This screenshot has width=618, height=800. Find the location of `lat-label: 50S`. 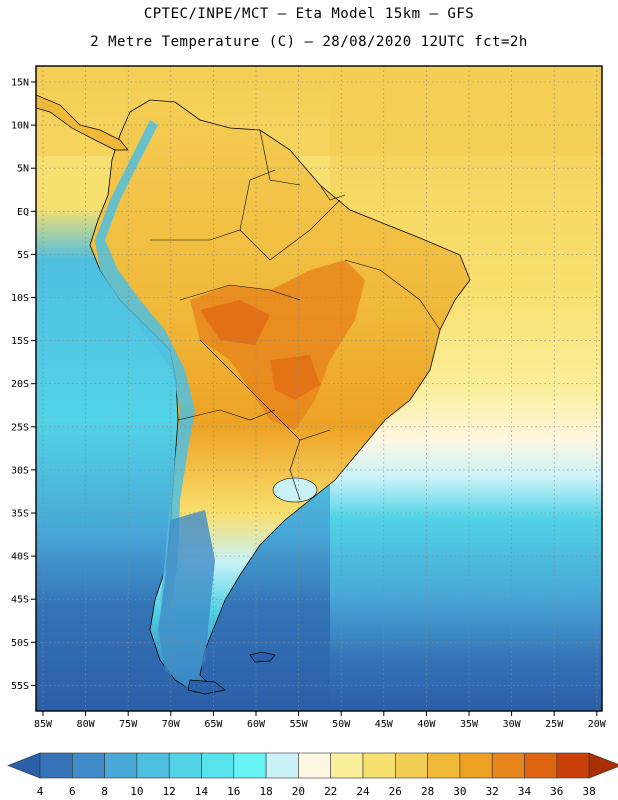

lat-label: 50S is located at coordinates (20, 643).